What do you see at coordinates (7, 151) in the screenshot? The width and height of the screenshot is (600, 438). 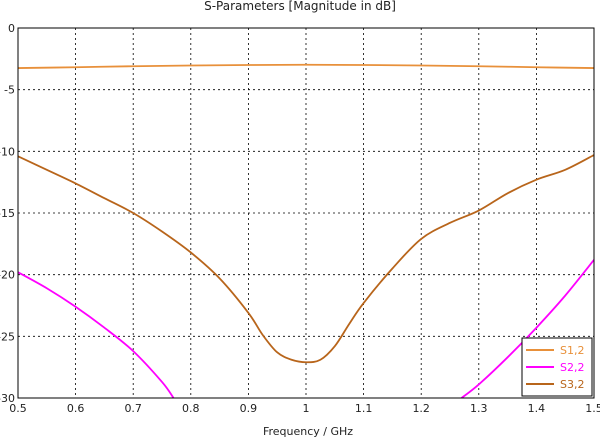 I see `y-tick-label: -10` at bounding box center [7, 151].